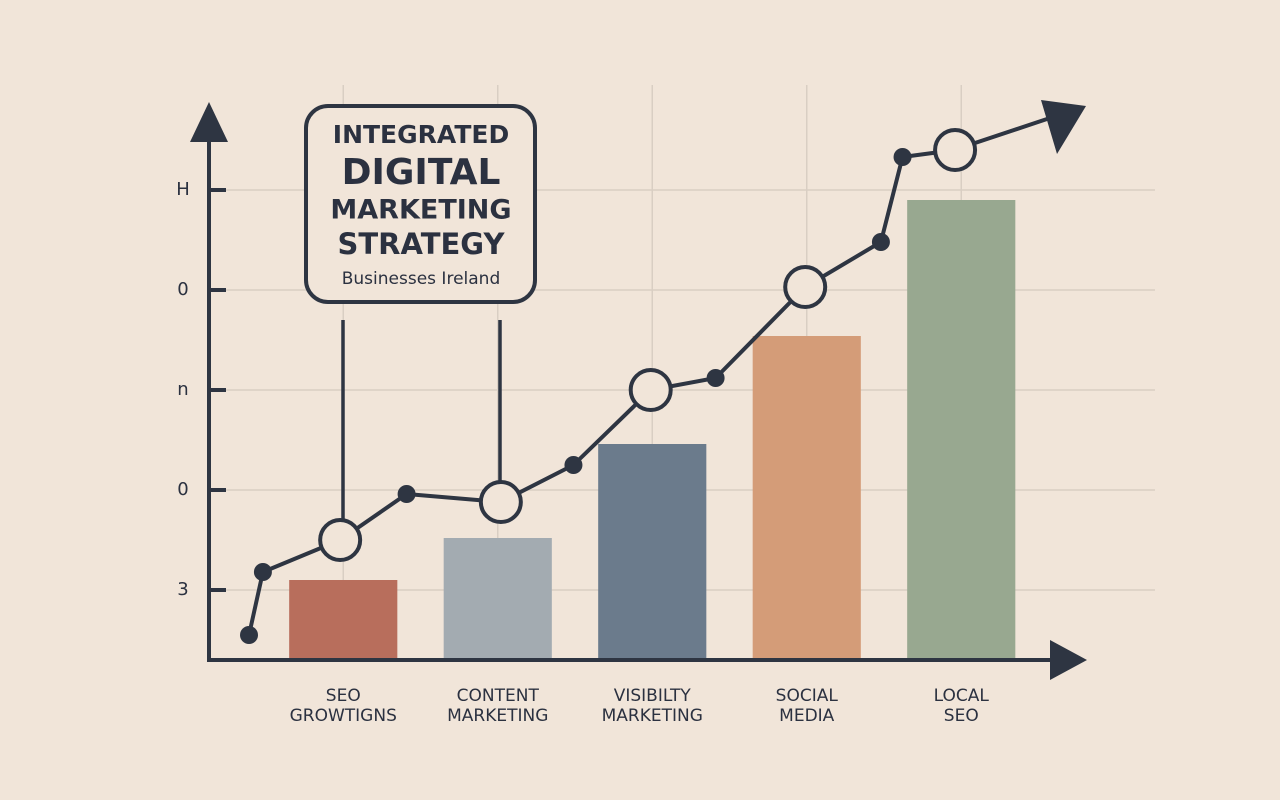 This screenshot has width=1280, height=800. What do you see at coordinates (421, 134) in the screenshot?
I see `title-line: INTEGRATED` at bounding box center [421, 134].